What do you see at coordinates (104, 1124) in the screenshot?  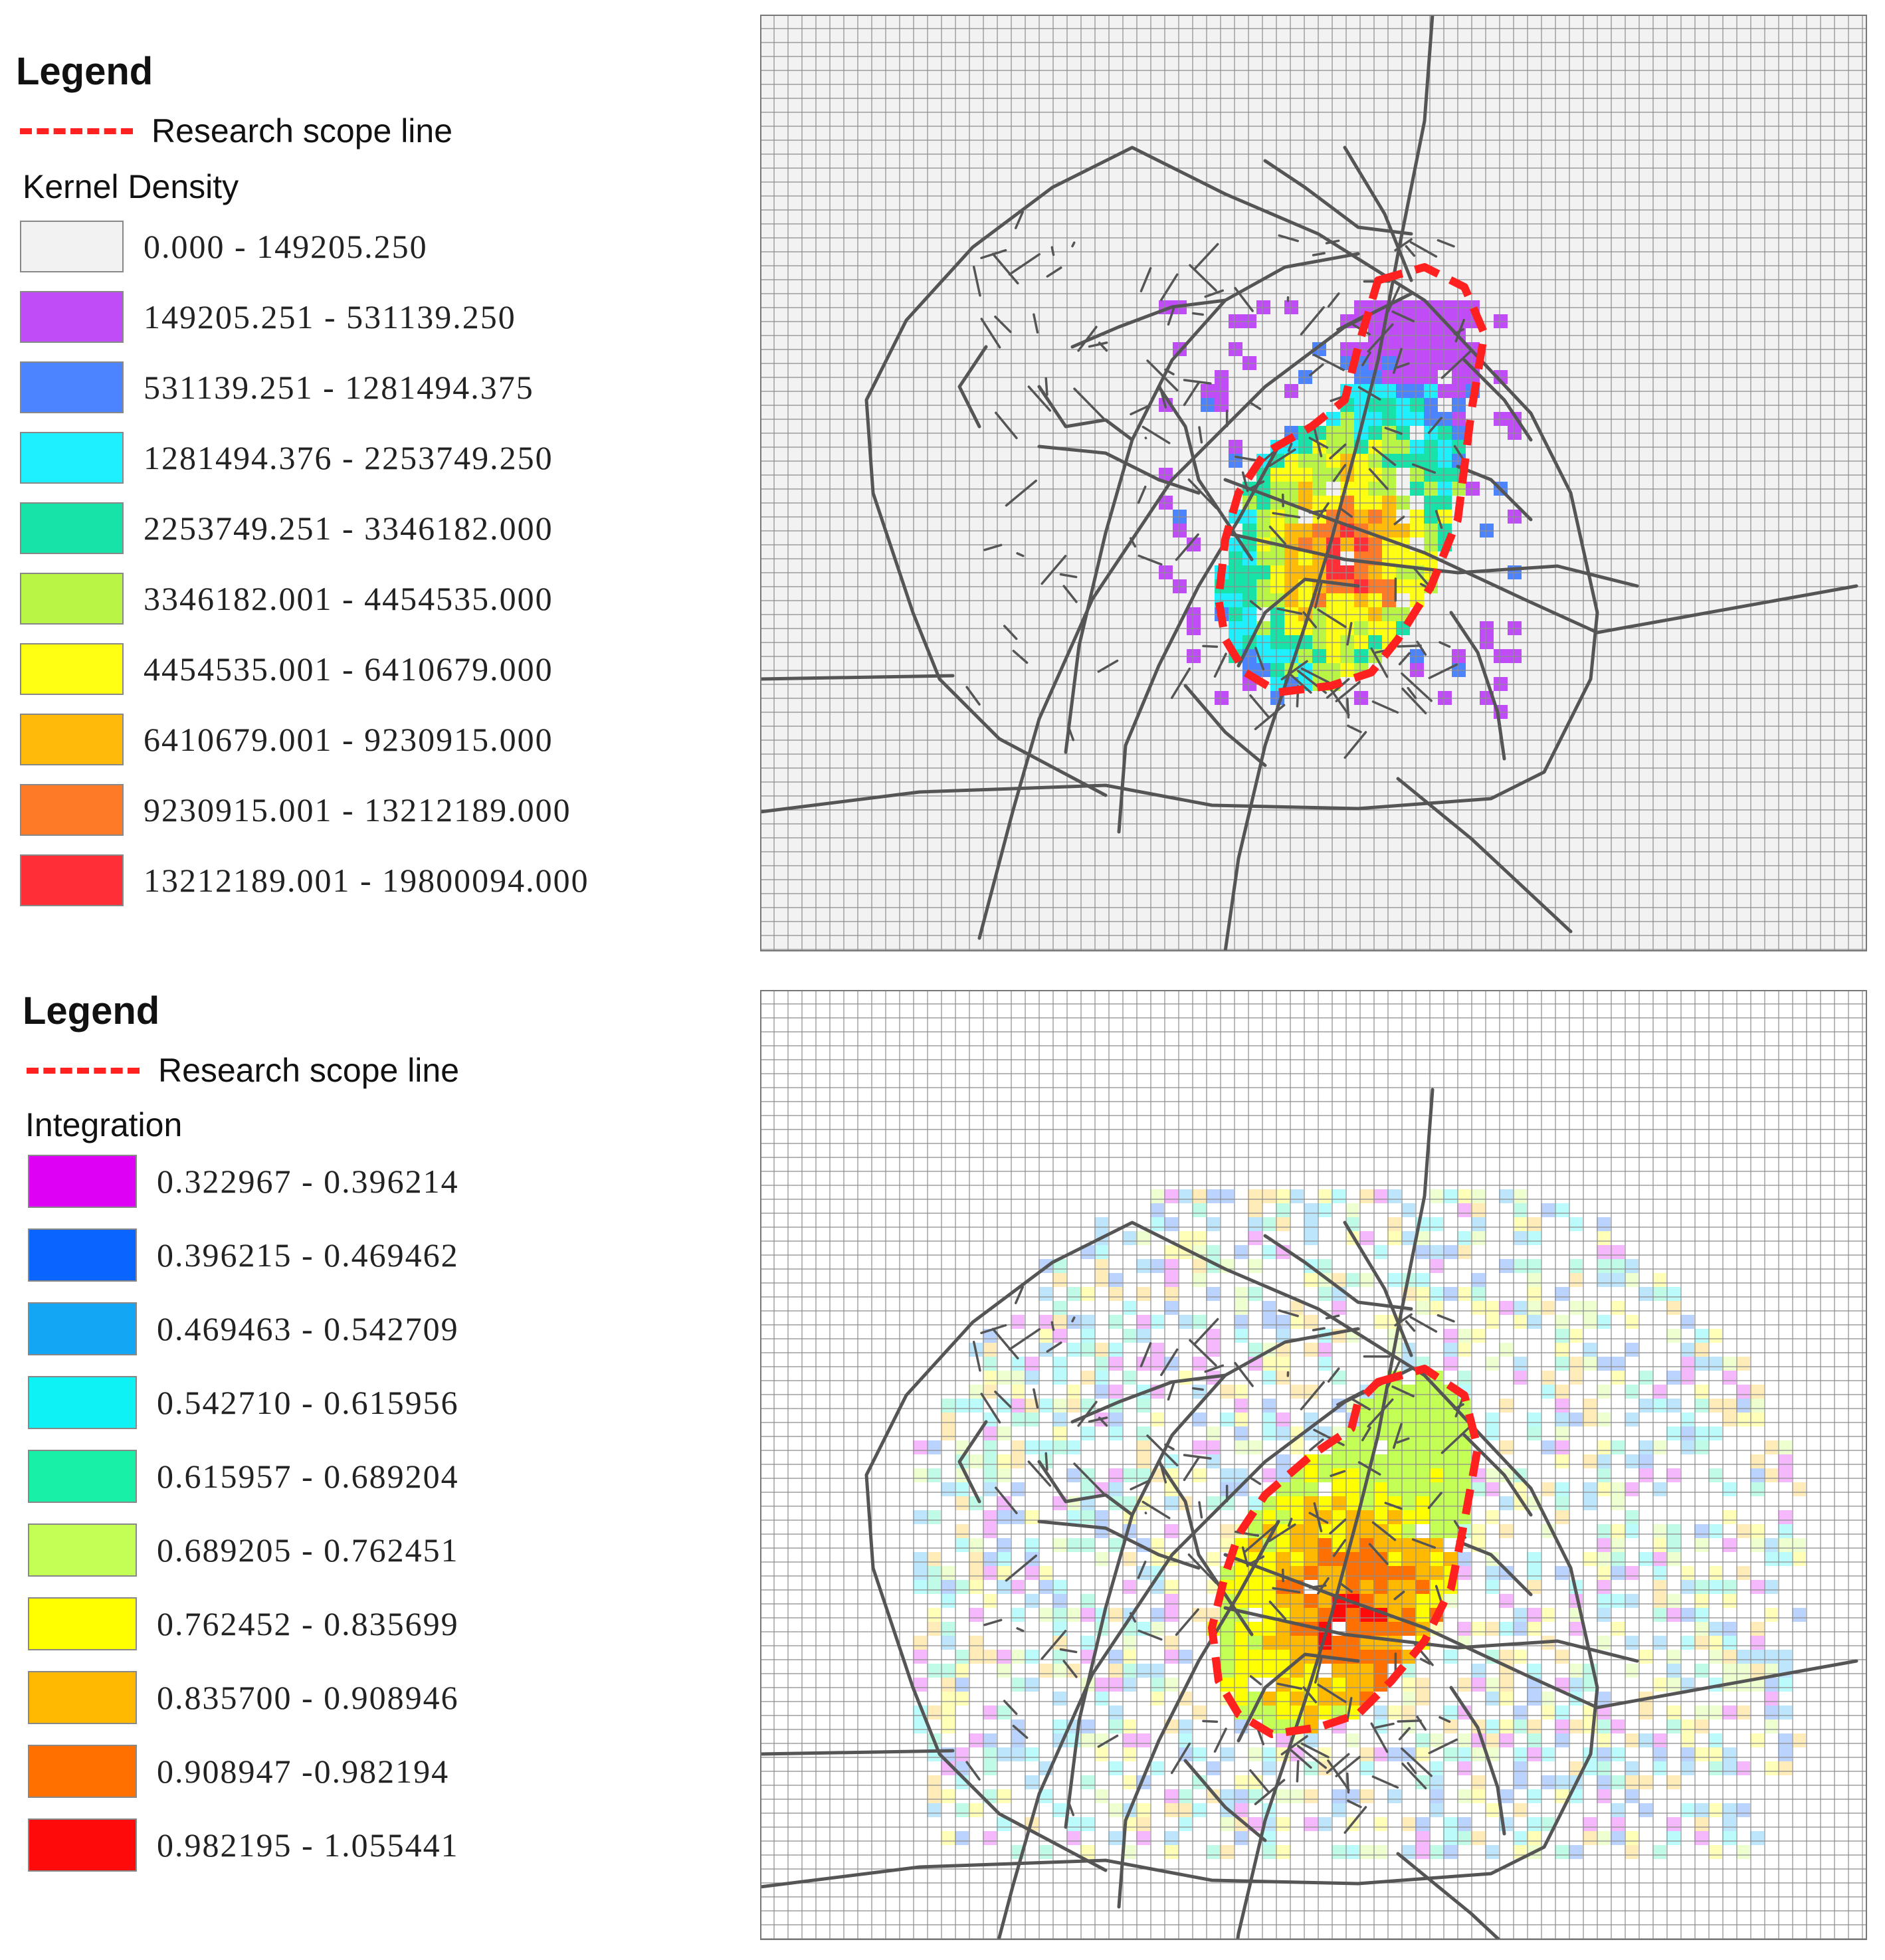 I see `legend-subtitle: Integration` at bounding box center [104, 1124].